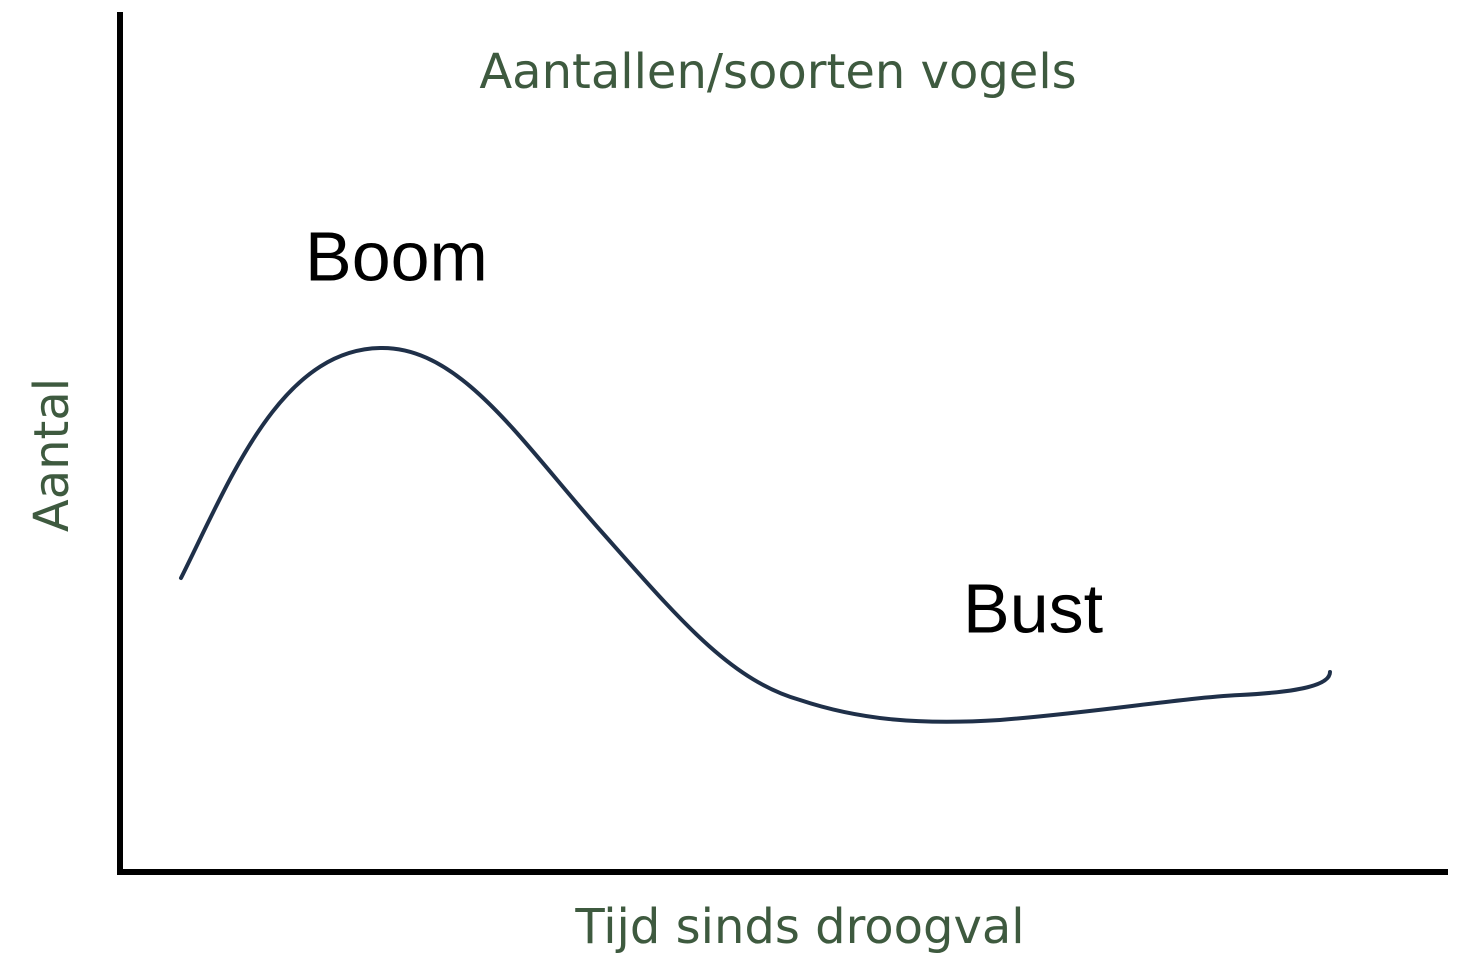 This screenshot has height=960, width=1463. Describe the element at coordinates (396, 256) in the screenshot. I see `annotation: Boom` at that location.